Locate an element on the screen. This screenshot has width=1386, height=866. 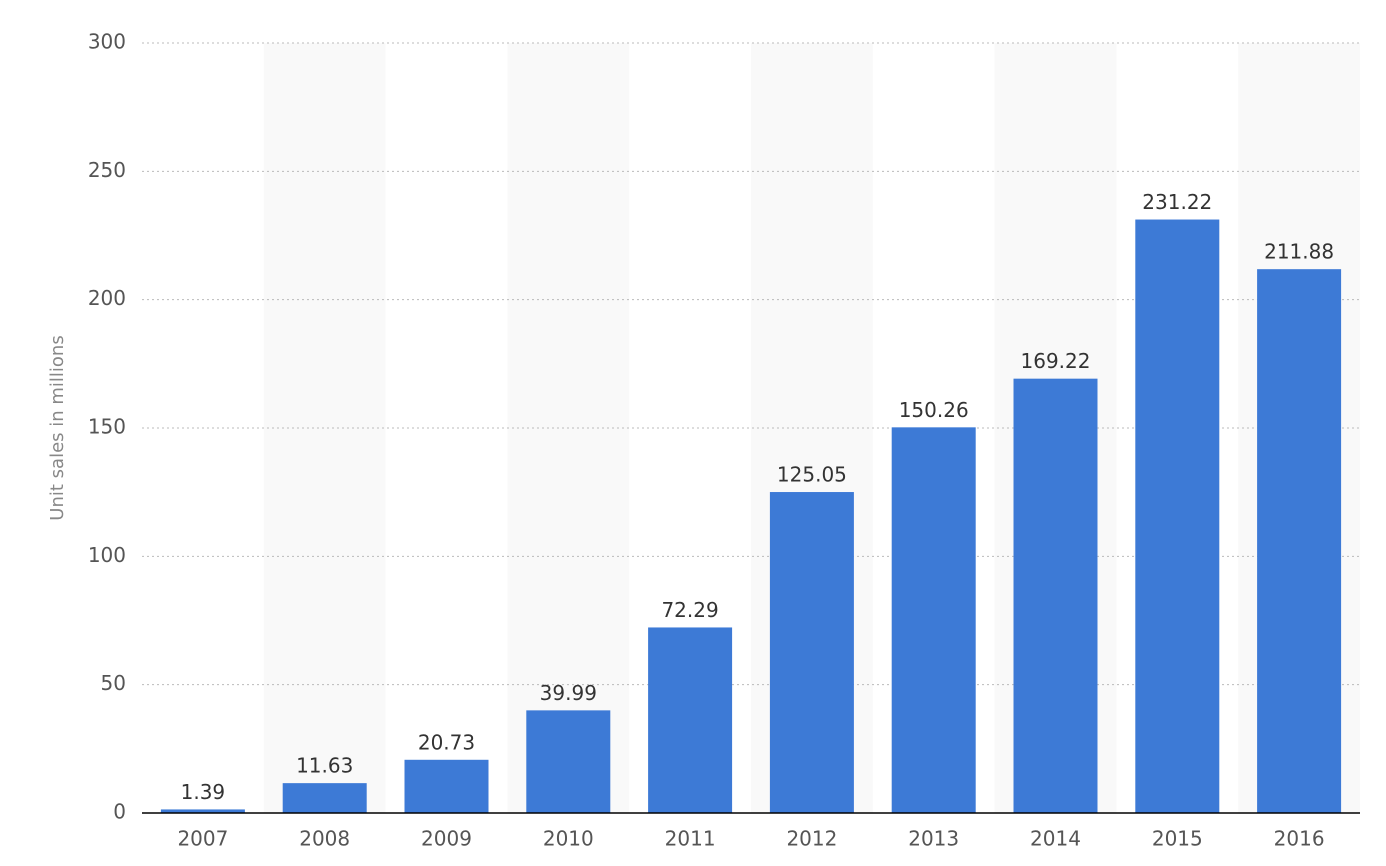
value-label: 150.26 is located at coordinates (934, 410).